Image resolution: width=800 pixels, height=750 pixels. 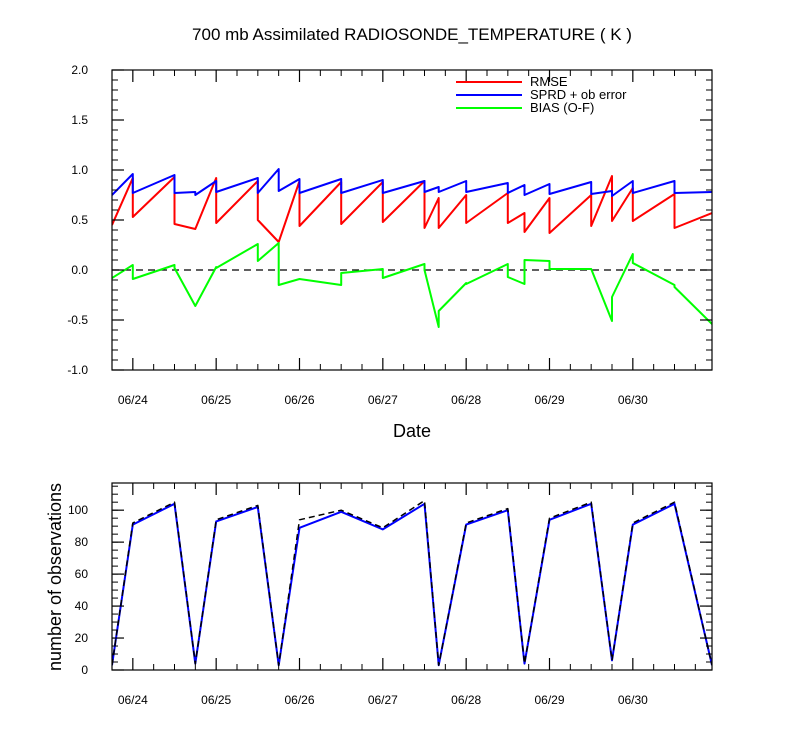 What do you see at coordinates (412, 182) in the screenshot?
I see `series-line-sprd-ob-error` at bounding box center [412, 182].